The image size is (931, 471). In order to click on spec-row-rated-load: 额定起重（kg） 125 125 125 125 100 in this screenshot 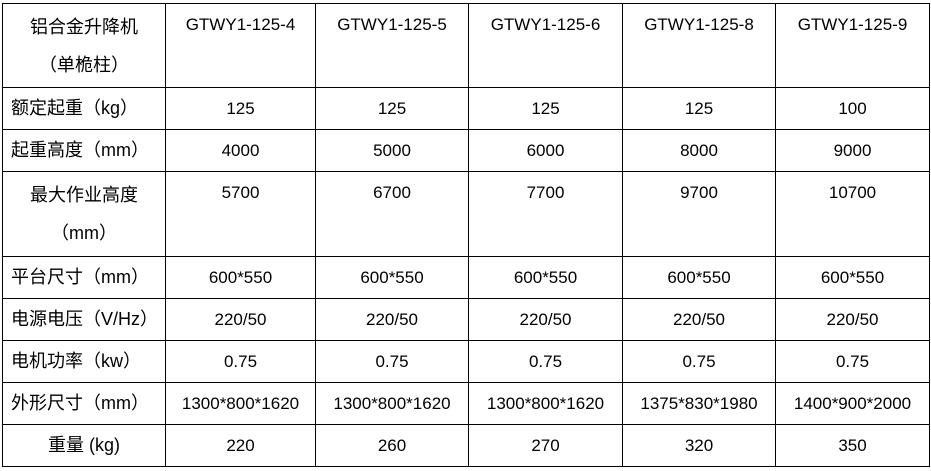, I will do `click(466, 108)`.